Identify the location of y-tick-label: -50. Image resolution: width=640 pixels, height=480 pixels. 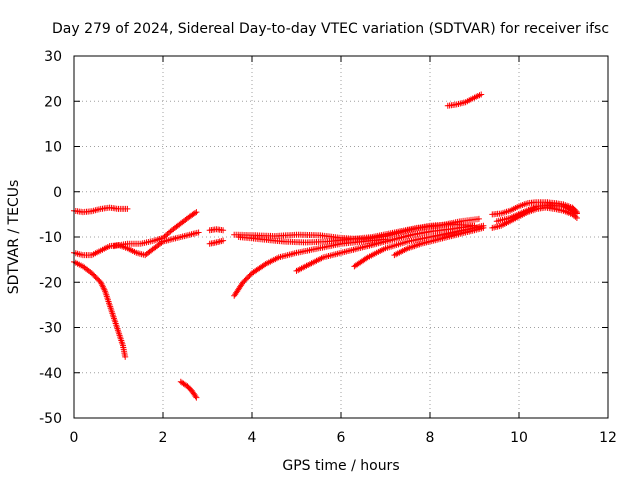
(50, 419).